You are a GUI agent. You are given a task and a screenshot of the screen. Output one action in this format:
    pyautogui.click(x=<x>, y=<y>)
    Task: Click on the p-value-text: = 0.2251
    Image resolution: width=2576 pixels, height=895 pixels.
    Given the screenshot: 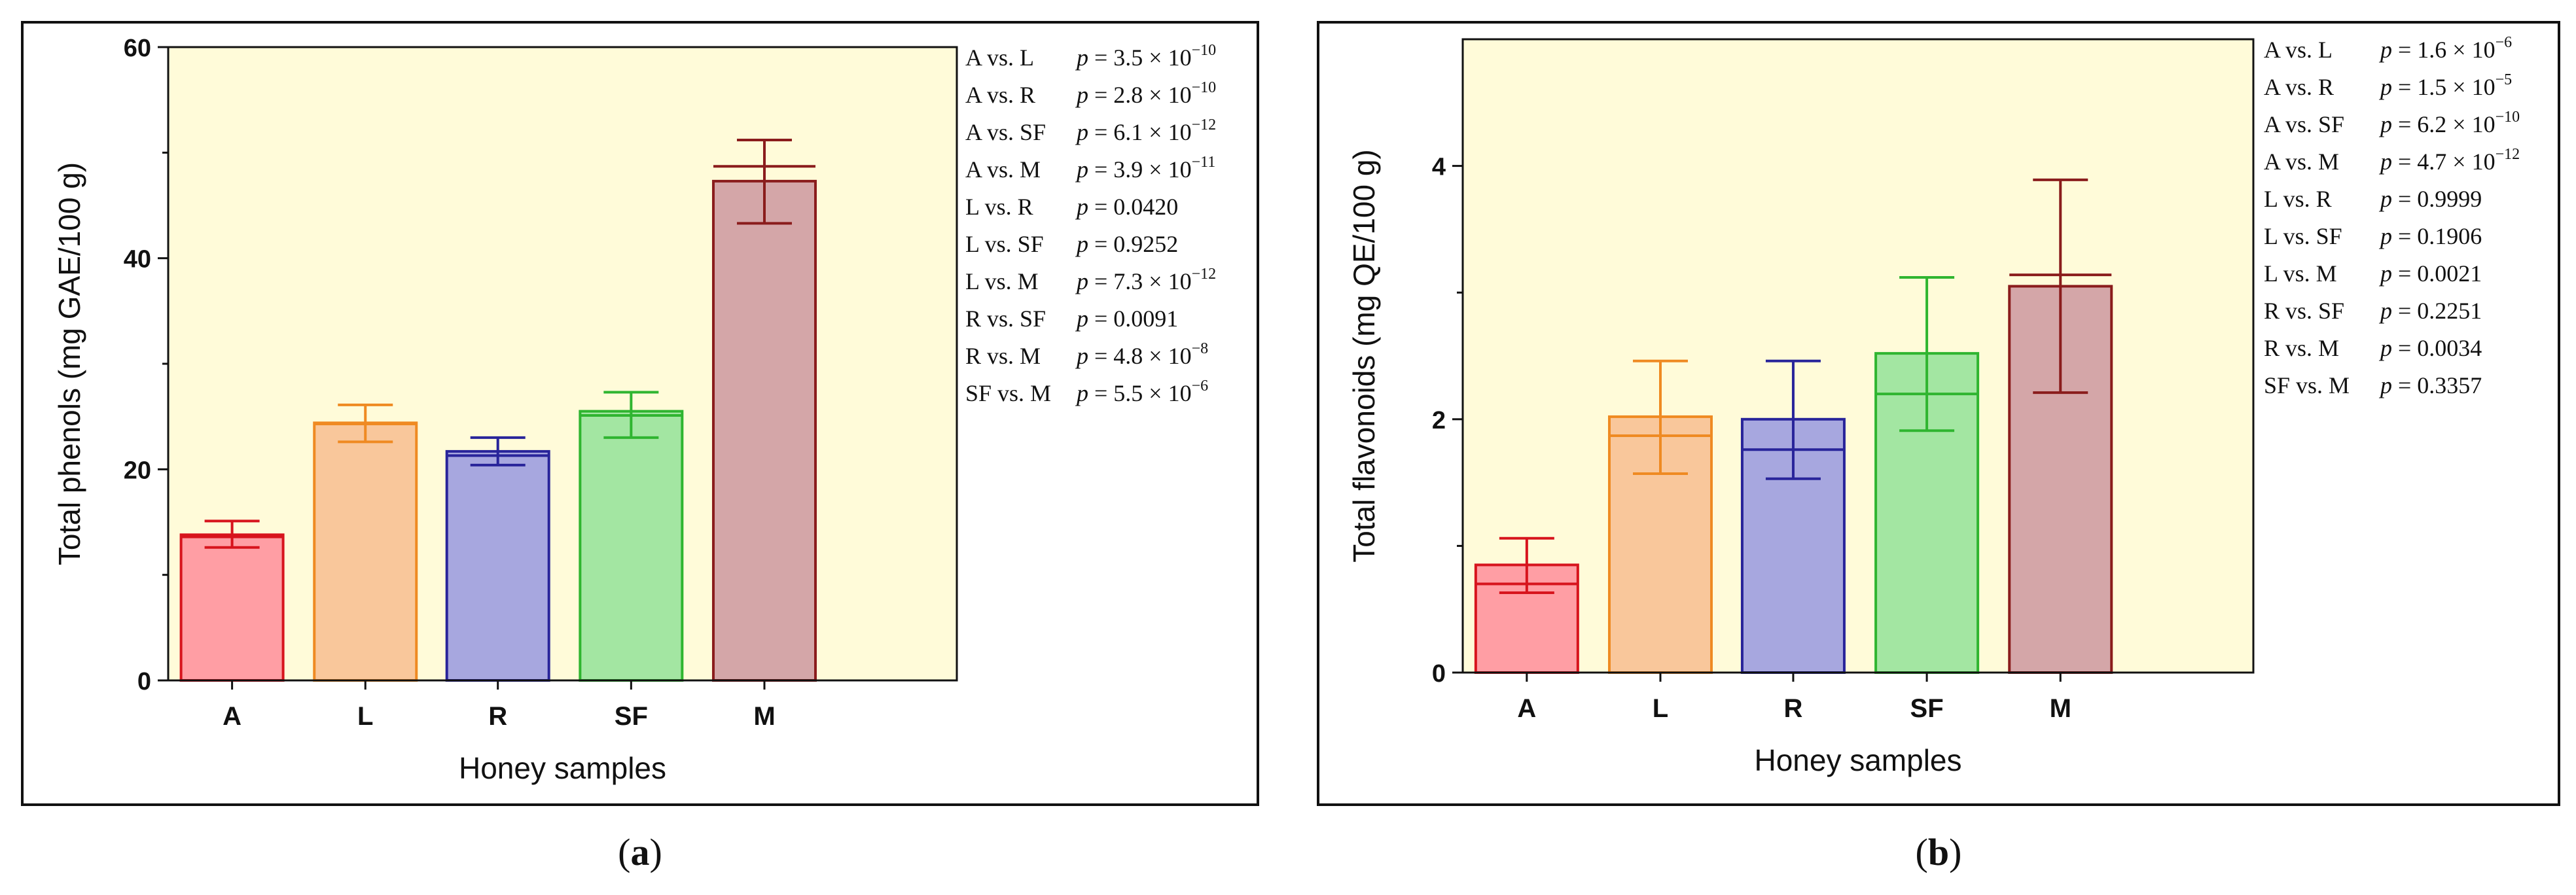 What is the action you would take?
    pyautogui.click(x=2437, y=311)
    